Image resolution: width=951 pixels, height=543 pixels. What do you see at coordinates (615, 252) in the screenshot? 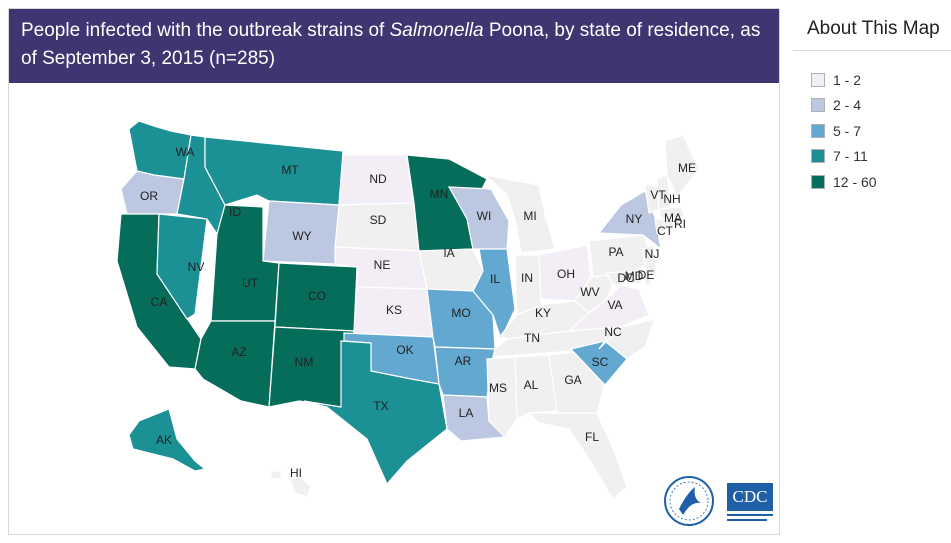
I see `label-PA: PA` at bounding box center [615, 252].